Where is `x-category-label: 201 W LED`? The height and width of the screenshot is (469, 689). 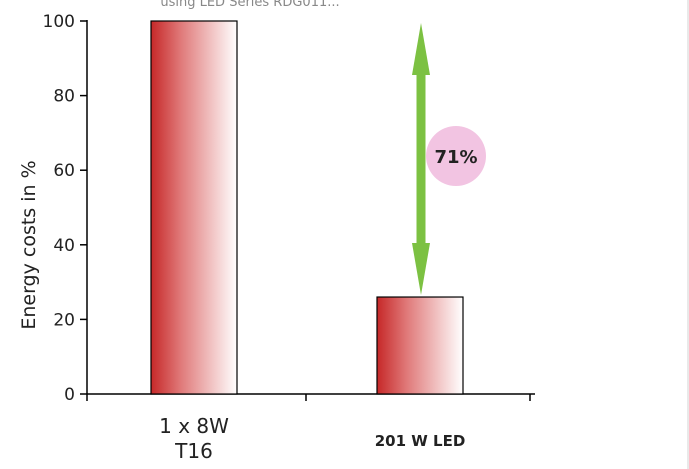 x-category-label: 201 W LED is located at coordinates (420, 441).